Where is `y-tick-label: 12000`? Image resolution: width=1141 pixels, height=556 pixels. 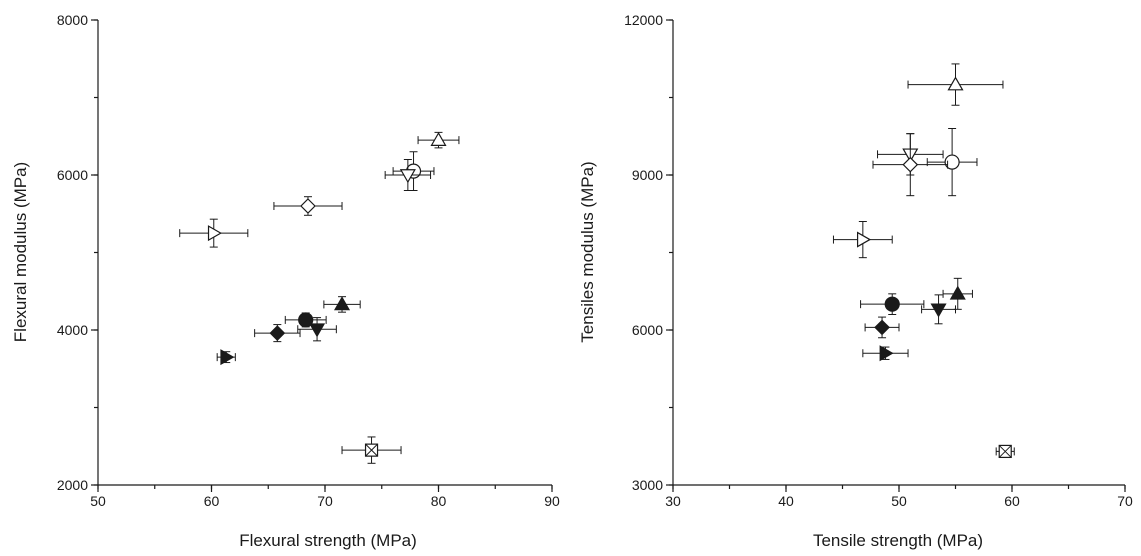 y-tick-label: 12000 is located at coordinates (643, 20).